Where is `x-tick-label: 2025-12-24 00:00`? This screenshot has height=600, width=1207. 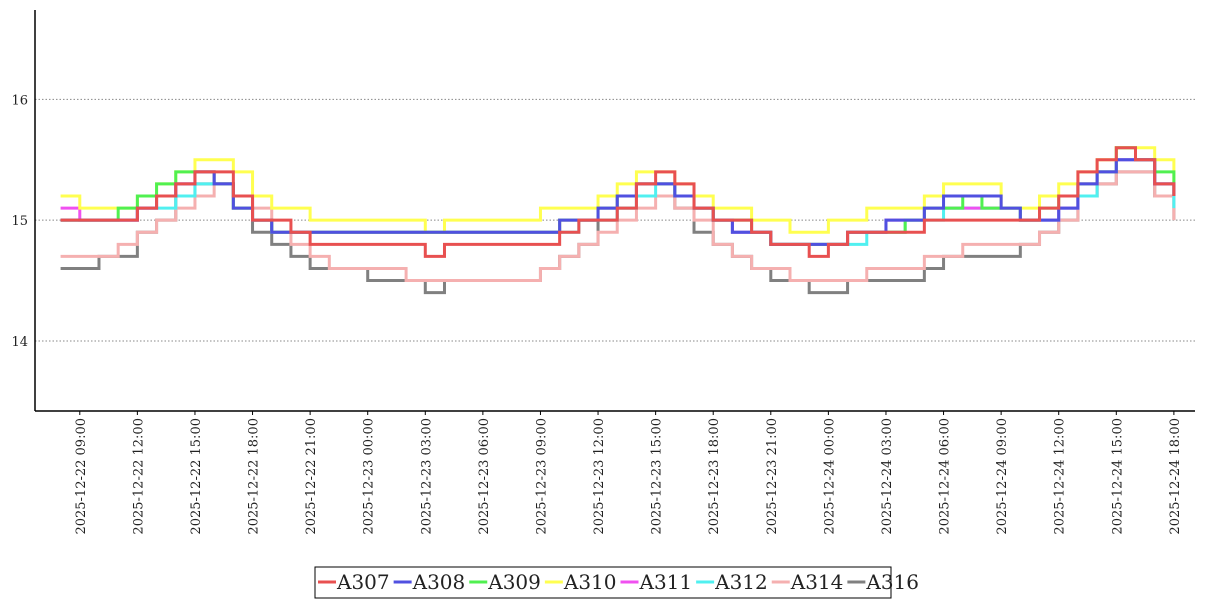 x-tick-label: 2025-12-24 00:00 is located at coordinates (829, 476).